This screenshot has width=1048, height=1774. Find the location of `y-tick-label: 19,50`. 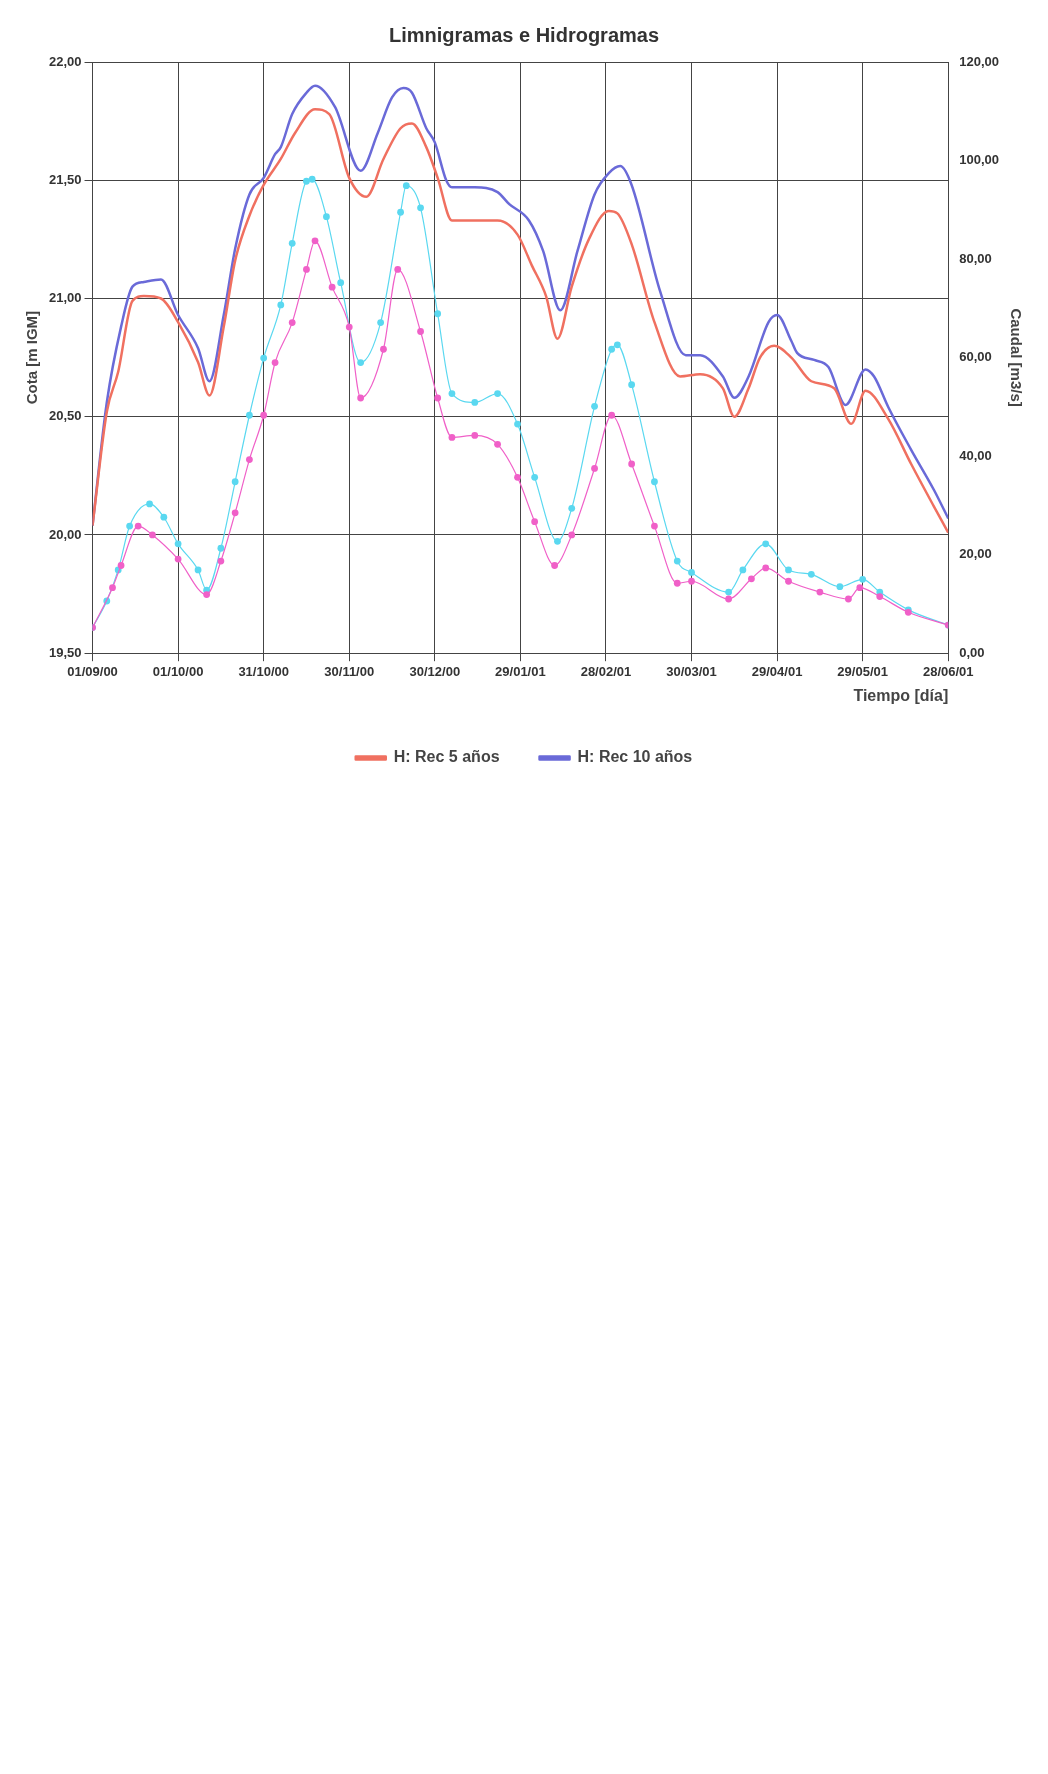

y-tick-label: 19,50 is located at coordinates (65, 652).